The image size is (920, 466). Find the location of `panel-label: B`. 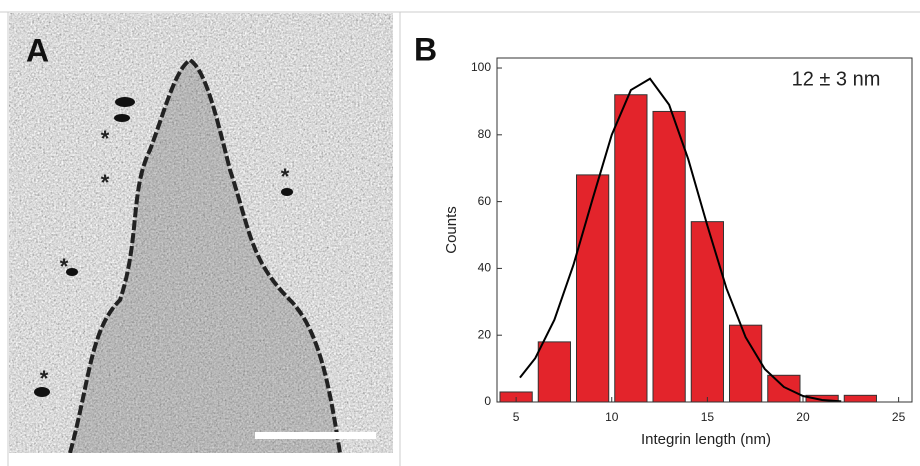

panel-label: B is located at coordinates (425, 49).